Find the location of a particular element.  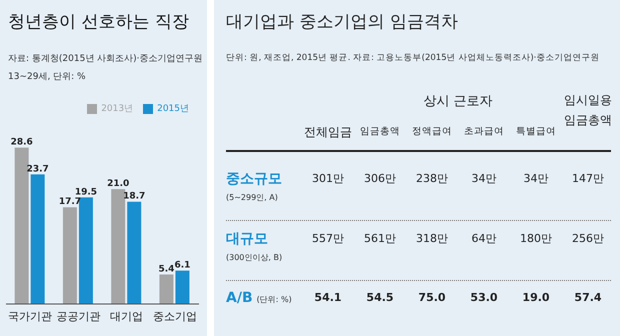

data-label: 19.5 is located at coordinates (86, 192).